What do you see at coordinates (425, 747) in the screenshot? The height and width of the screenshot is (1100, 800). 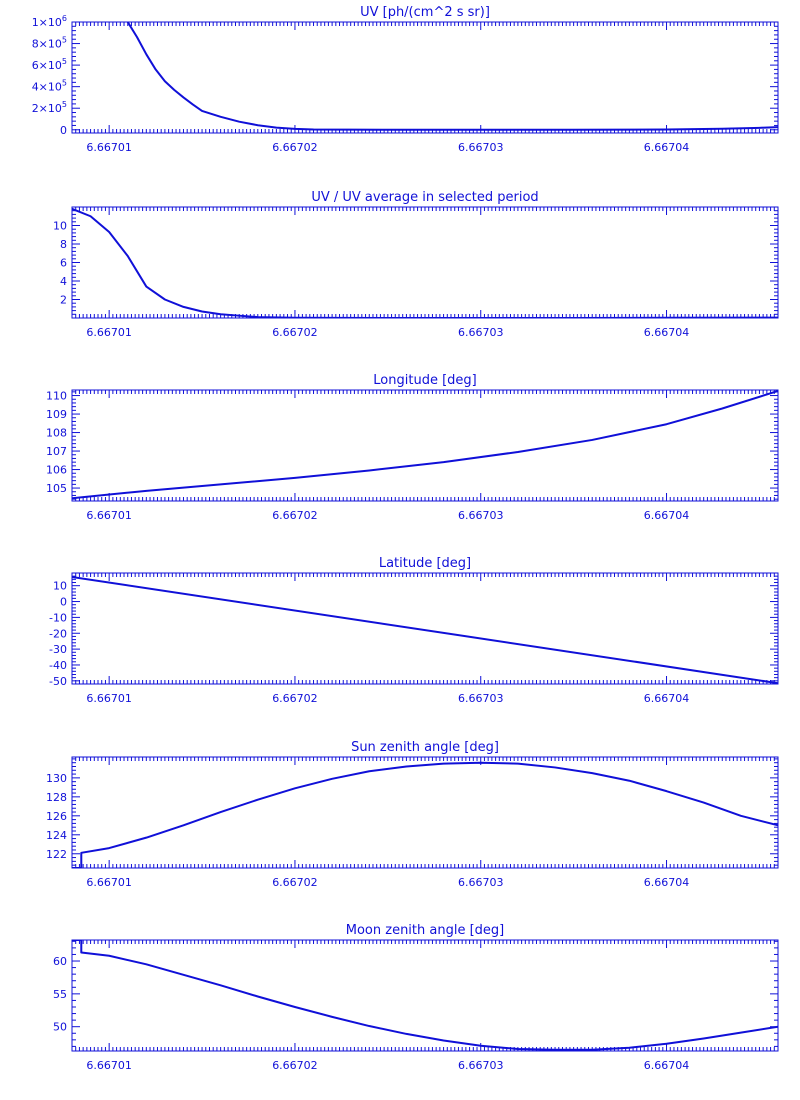 I see `panel-title: Sun zenith angle [deg]` at bounding box center [425, 747].